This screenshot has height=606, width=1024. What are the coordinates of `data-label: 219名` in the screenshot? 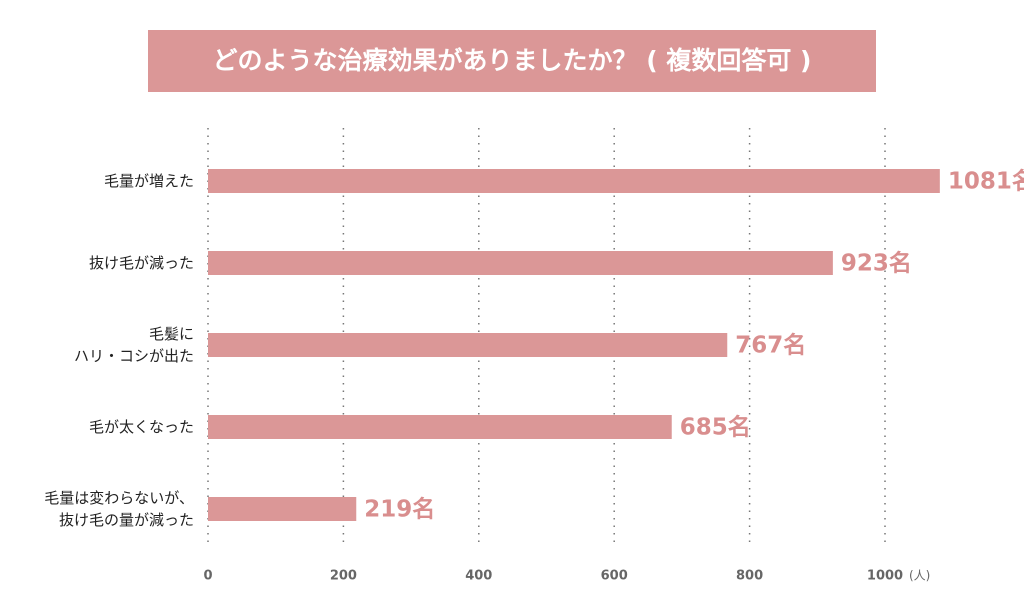 It's located at (399, 509).